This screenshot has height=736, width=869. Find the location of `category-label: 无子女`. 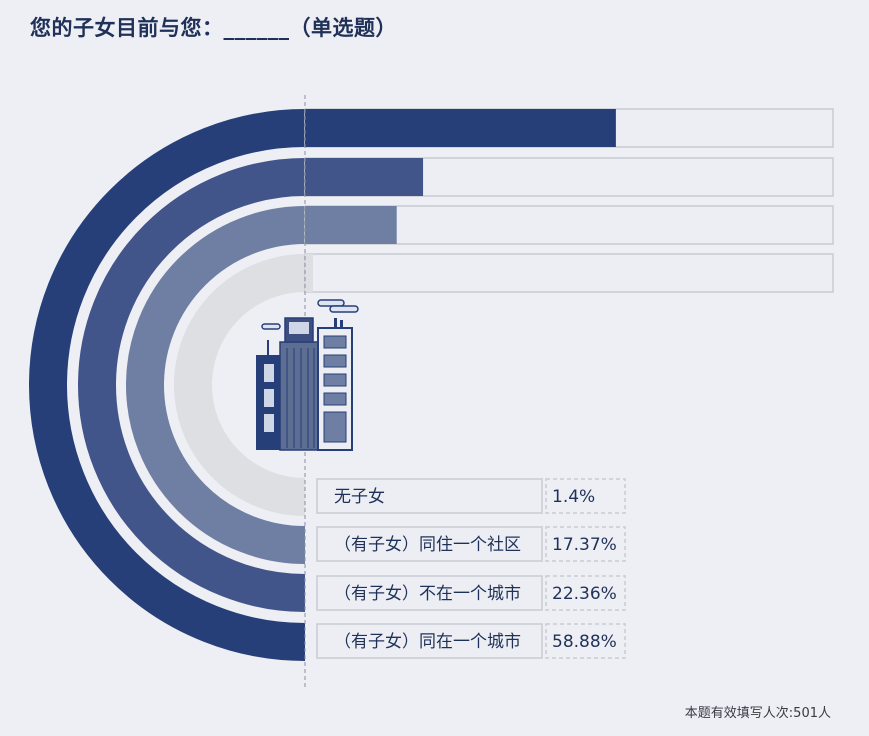

category-label: 无子女 is located at coordinates (359, 497).